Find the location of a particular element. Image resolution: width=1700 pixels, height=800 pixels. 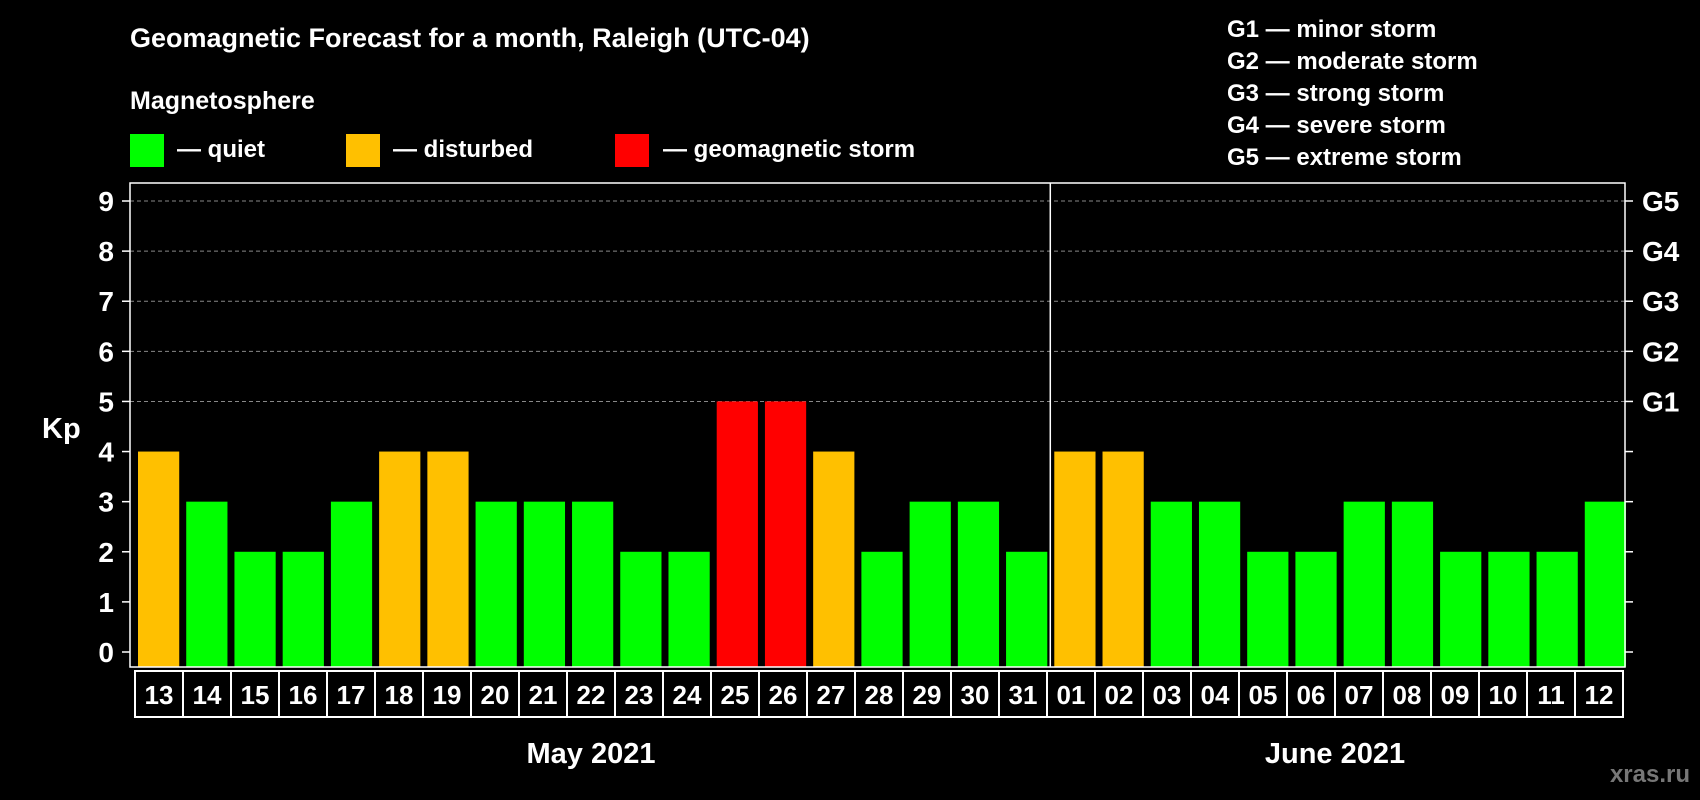

day-label: 09 is located at coordinates (1455, 695).